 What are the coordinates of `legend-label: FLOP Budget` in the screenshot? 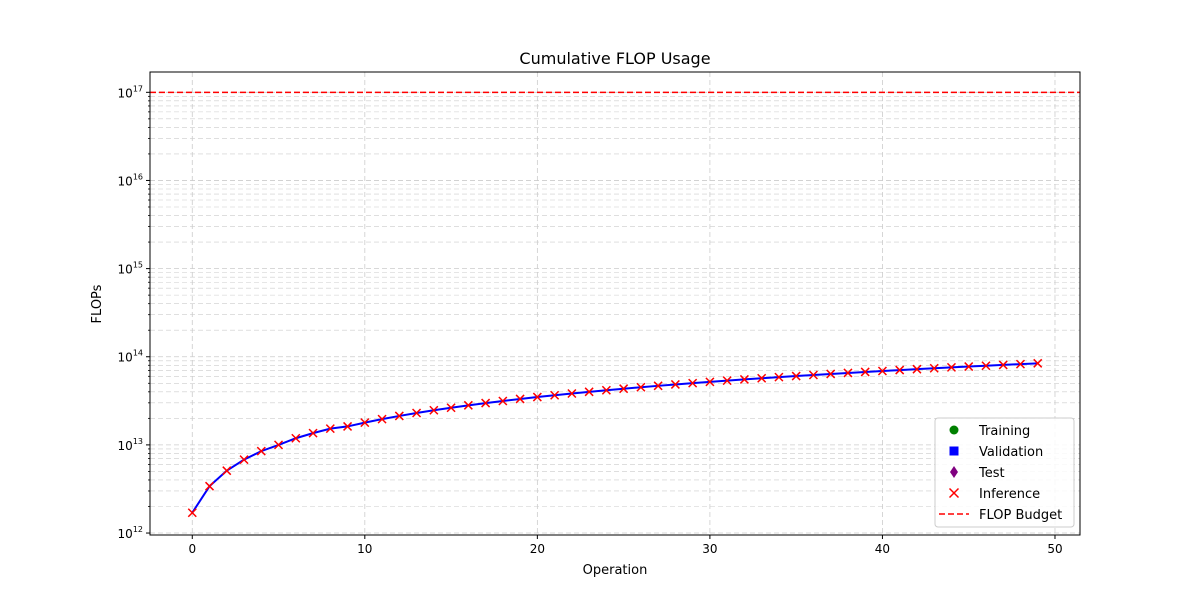 It's located at (1020, 515).